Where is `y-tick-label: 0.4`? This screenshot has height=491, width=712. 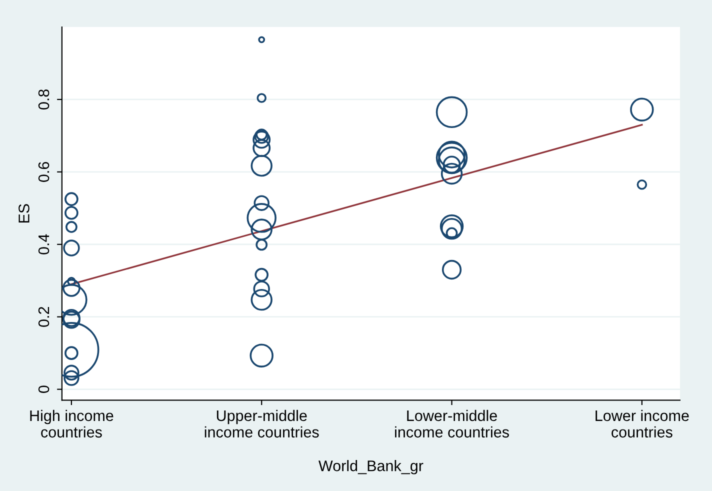
y-tick-label: 0.4 is located at coordinates (44, 244).